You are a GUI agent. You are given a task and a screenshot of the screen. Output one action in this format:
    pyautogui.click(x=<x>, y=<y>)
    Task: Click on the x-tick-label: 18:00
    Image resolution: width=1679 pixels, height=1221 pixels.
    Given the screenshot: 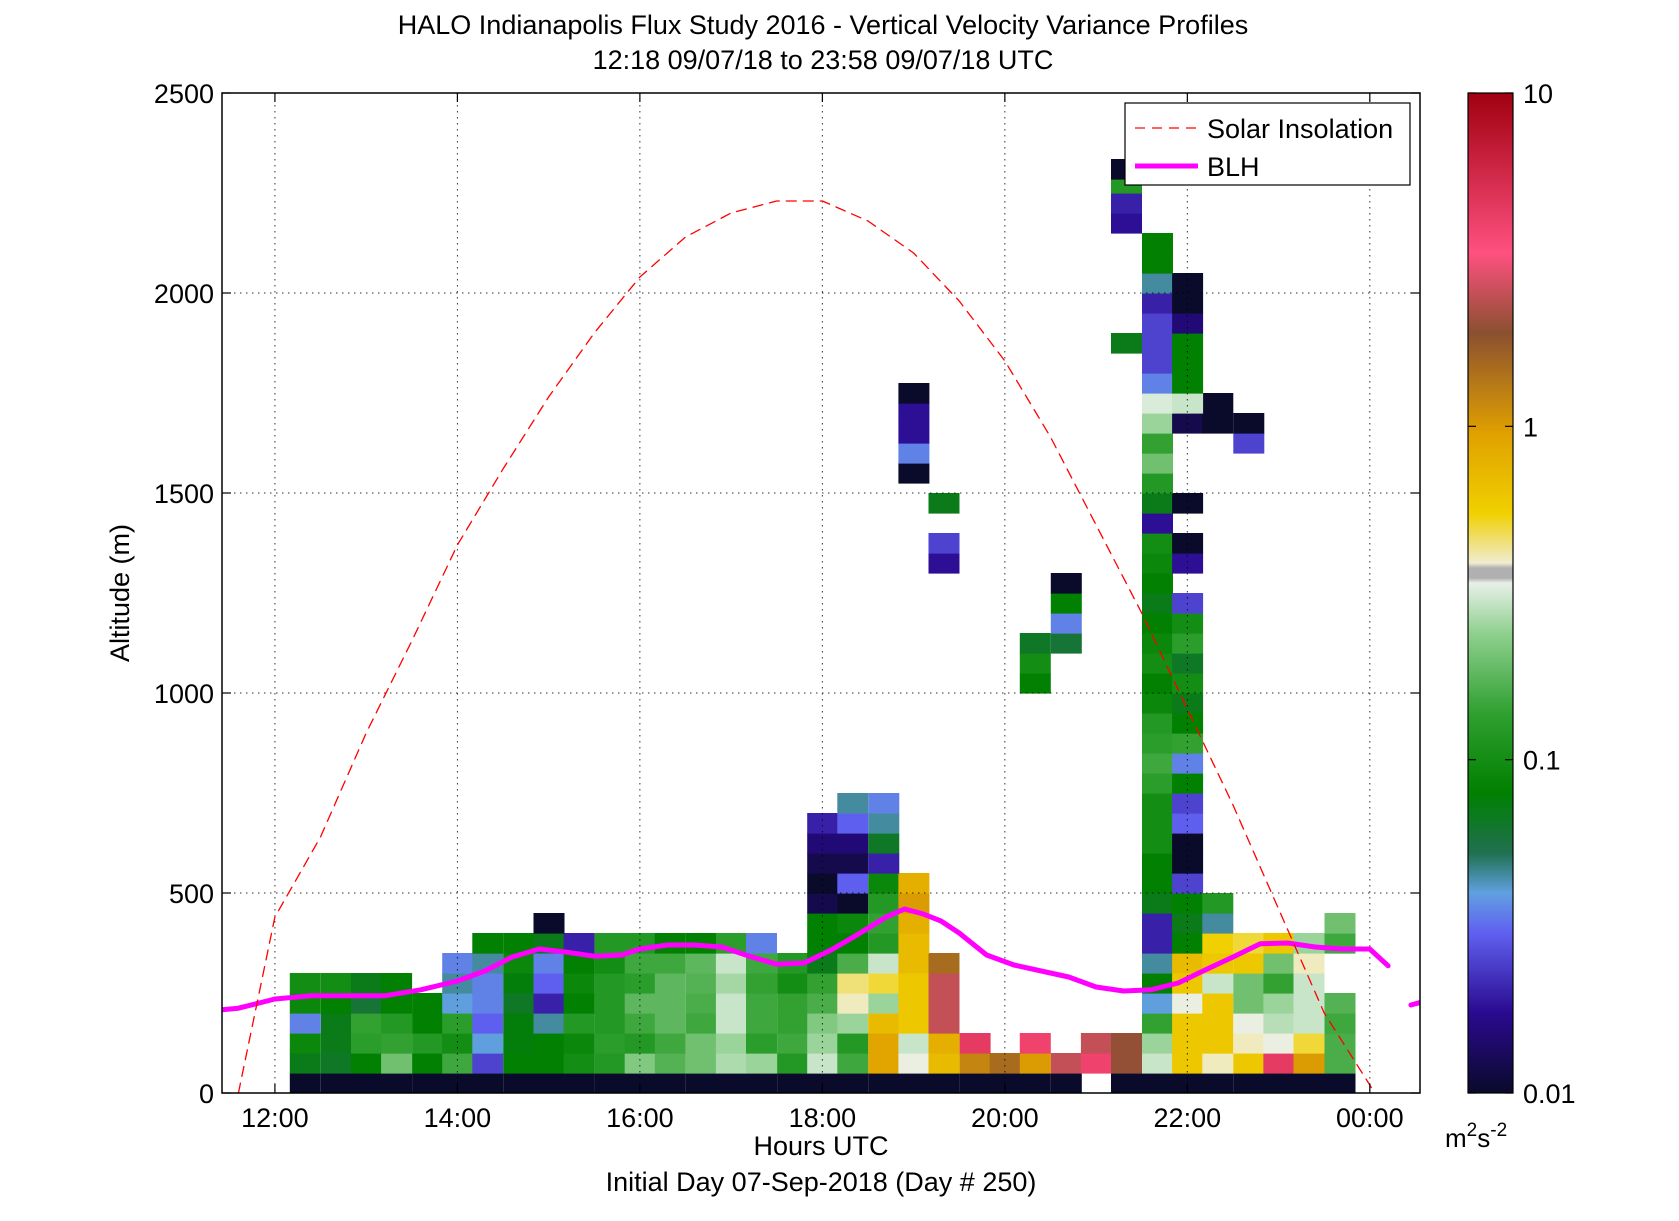 What is the action you would take?
    pyautogui.click(x=823, y=1118)
    